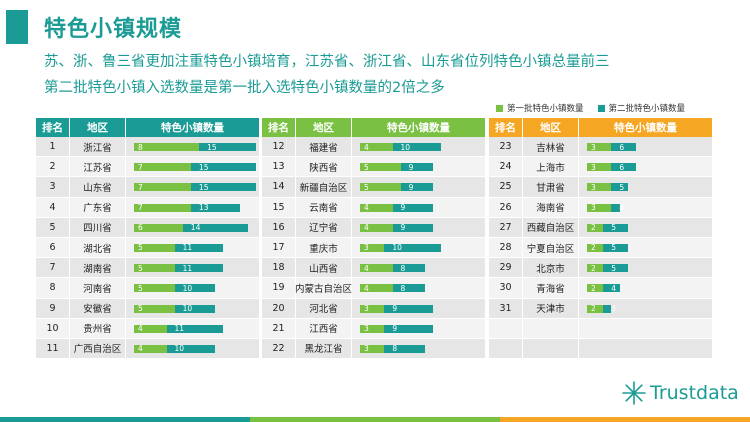  What do you see at coordinates (98, 308) in the screenshot?
I see `region-cell: 安徽省` at bounding box center [98, 308].